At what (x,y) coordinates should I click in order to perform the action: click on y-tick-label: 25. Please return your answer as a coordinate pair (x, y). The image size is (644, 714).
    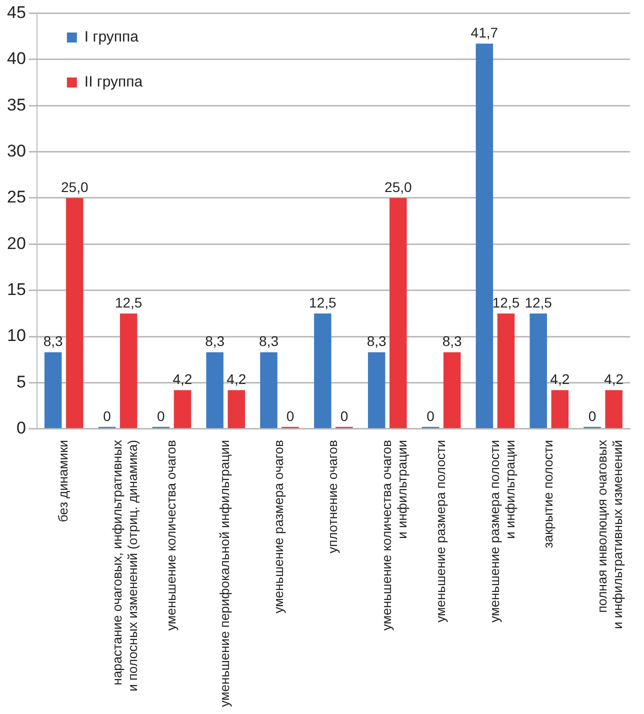
    Looking at the image, I should click on (16, 197).